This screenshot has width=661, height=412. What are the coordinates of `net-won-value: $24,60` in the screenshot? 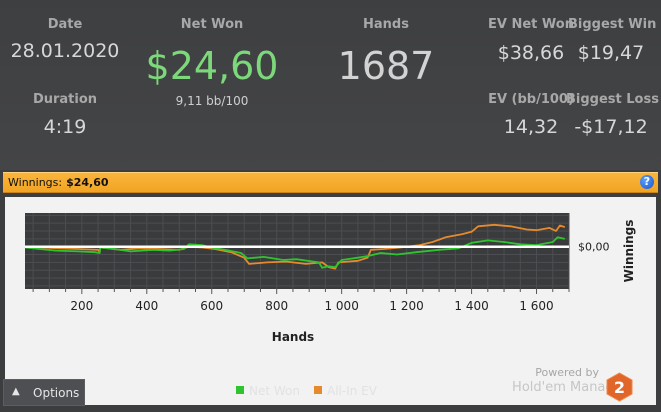 It's located at (212, 66).